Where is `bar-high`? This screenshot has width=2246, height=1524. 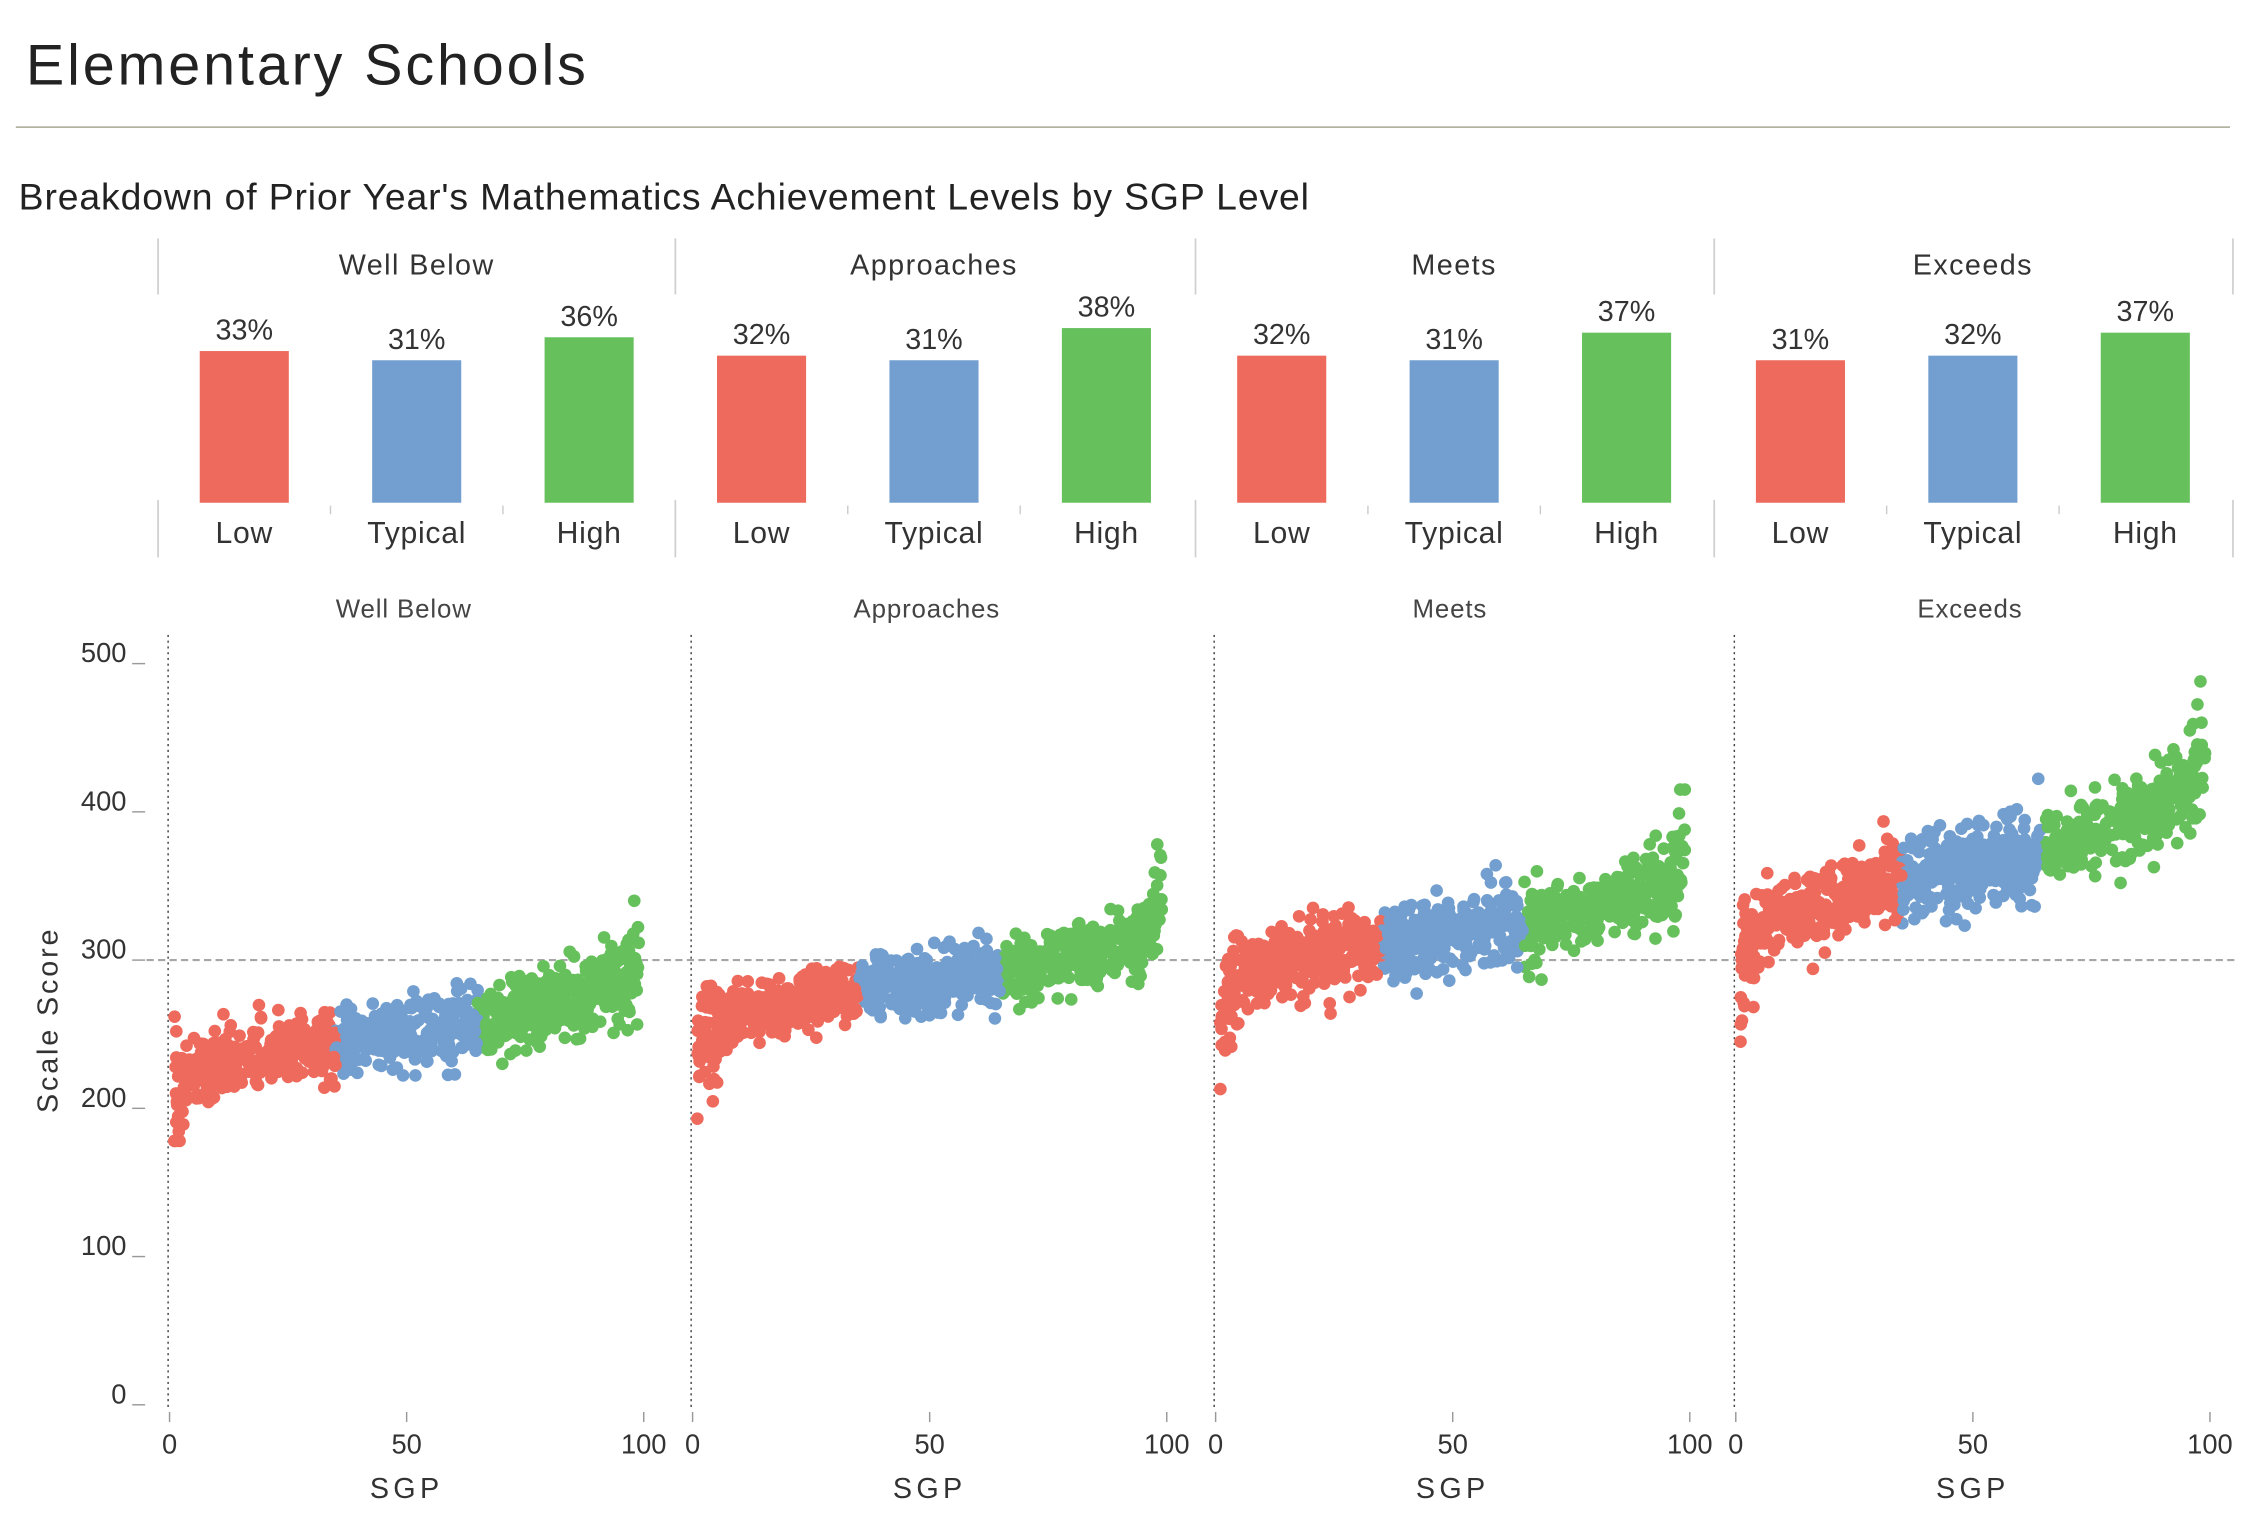 bar-high is located at coordinates (589, 420).